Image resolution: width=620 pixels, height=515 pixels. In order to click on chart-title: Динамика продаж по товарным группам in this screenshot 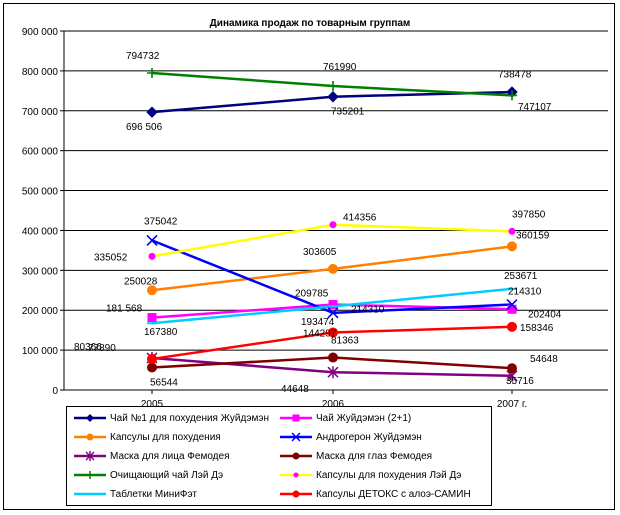, I will do `click(310, 23)`.